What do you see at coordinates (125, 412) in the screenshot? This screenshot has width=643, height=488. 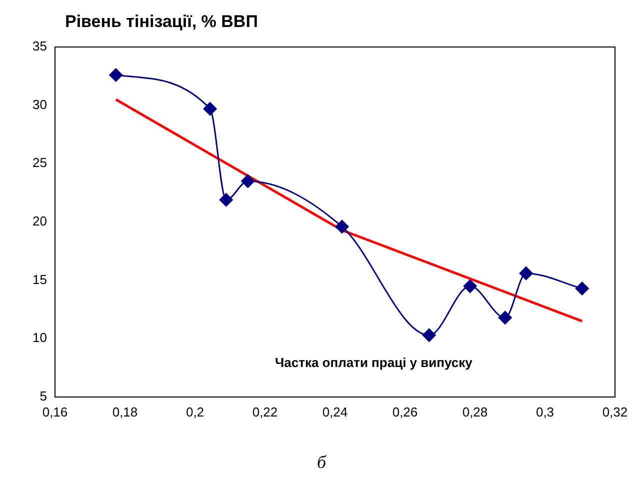 I see `x-tick-label: 0,18` at bounding box center [125, 412].